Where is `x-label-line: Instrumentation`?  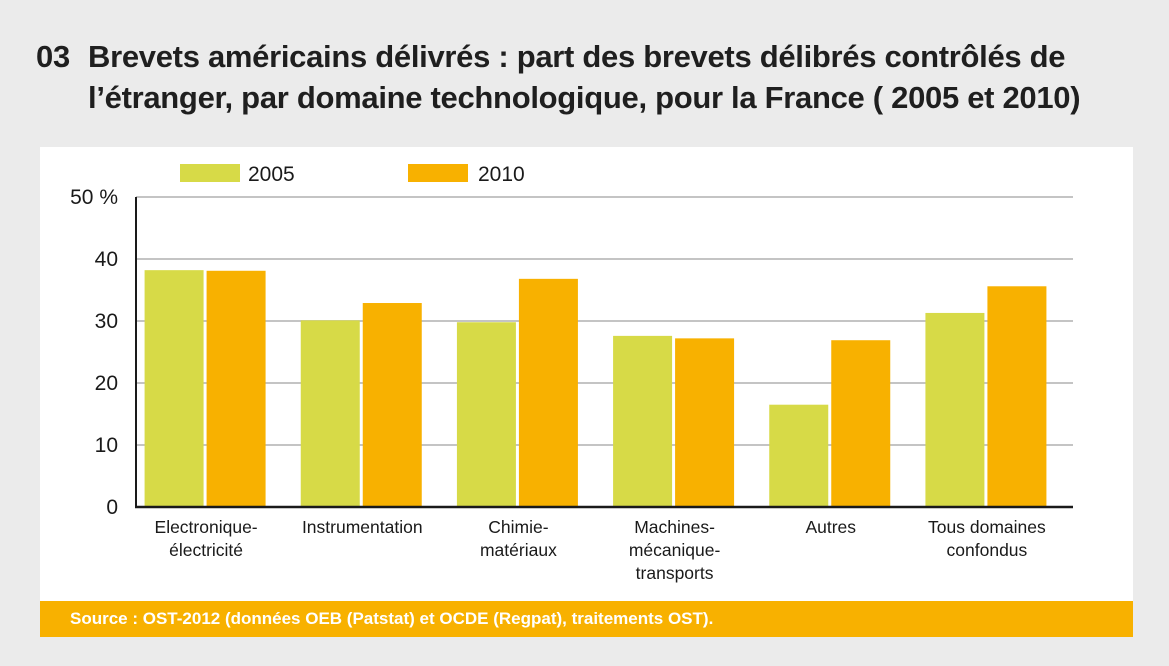
x-label-line: Instrumentation is located at coordinates (362, 527).